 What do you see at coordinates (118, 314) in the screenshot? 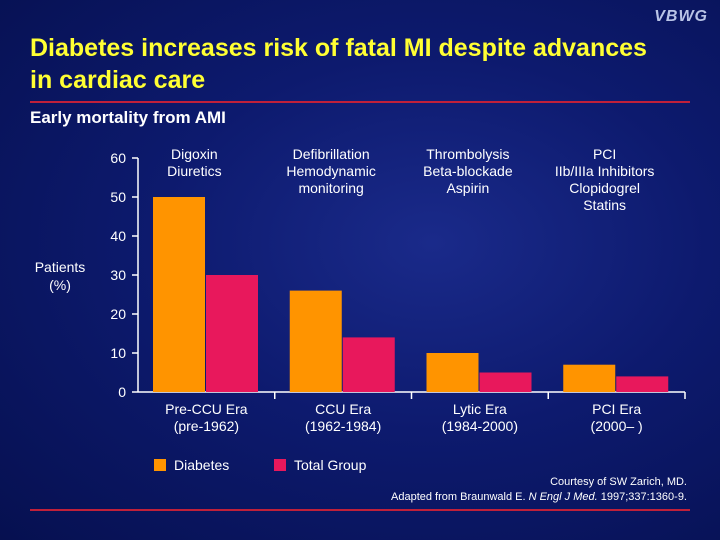
I see `y-tick-label: 20` at bounding box center [118, 314].